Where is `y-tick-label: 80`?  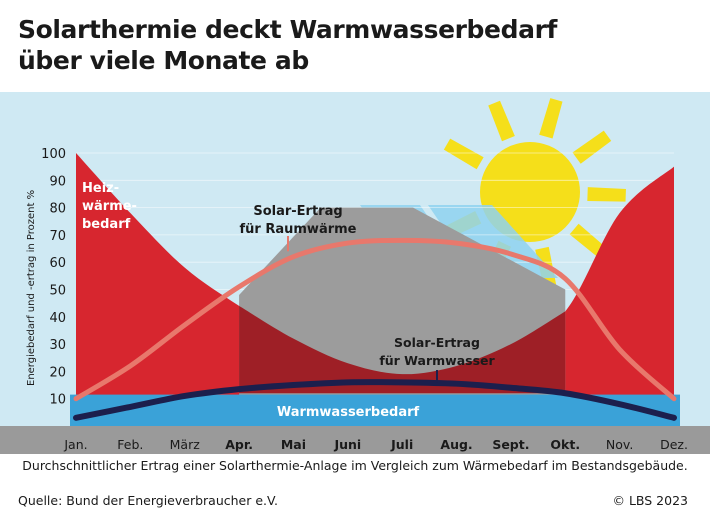
y-tick-label: 80 is located at coordinates (57, 209).